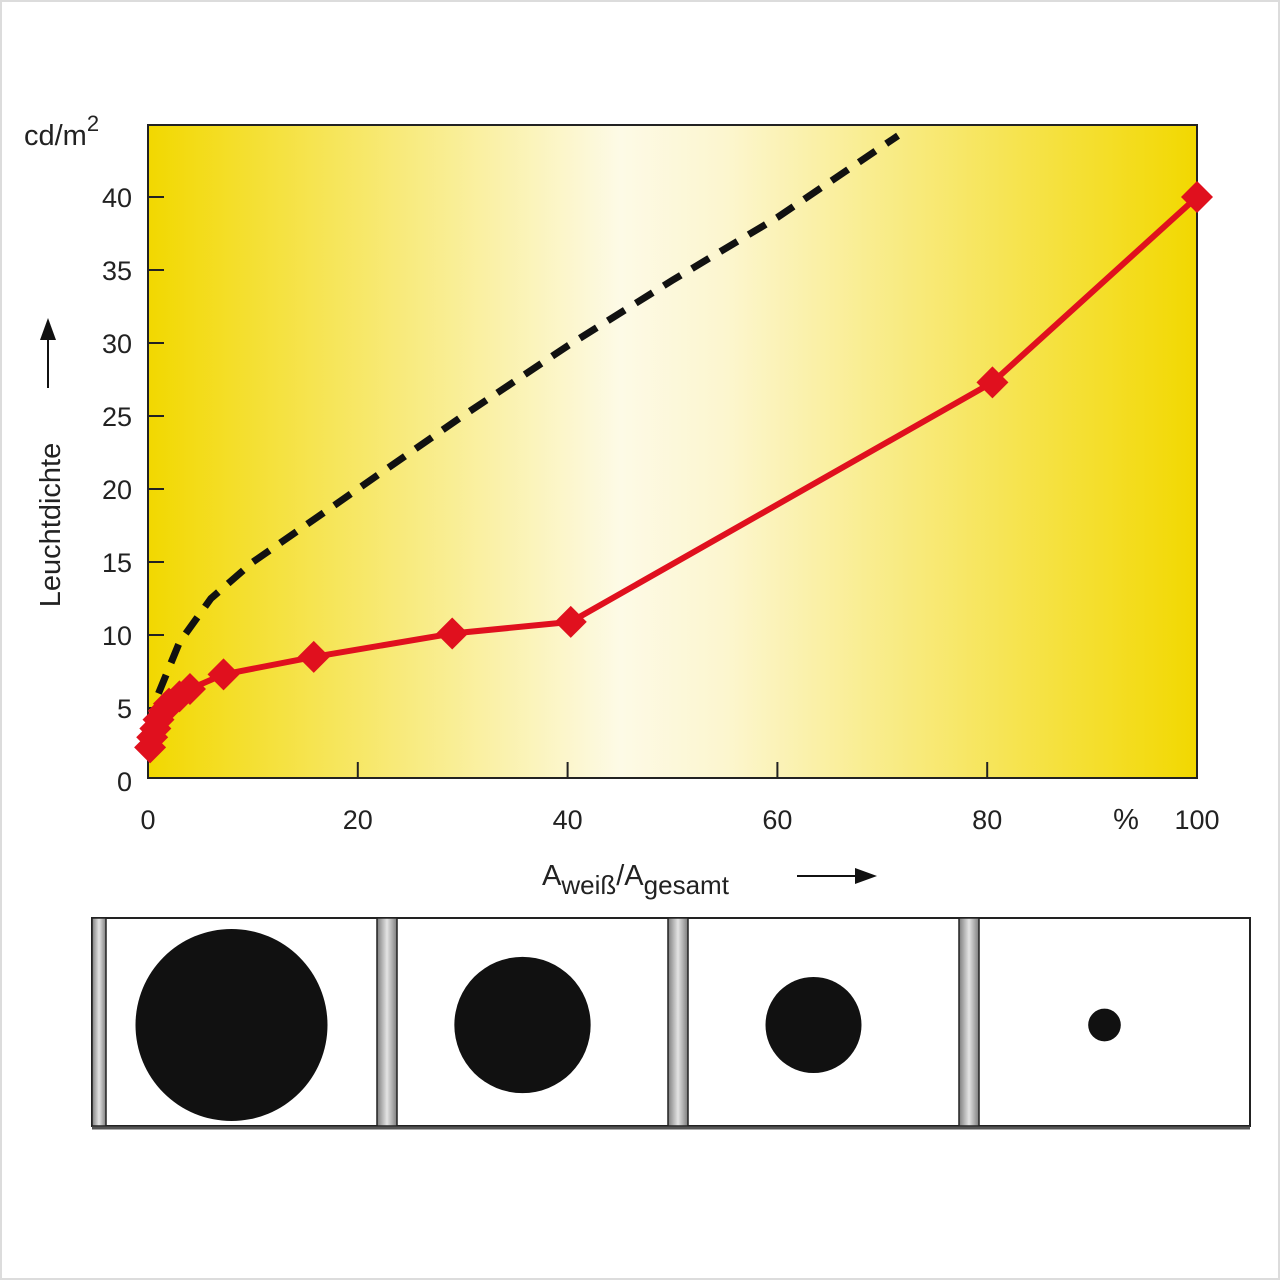 The width and height of the screenshot is (1280, 1280). What do you see at coordinates (680, 798) in the screenshot?
I see `x-axis: 0 20 40 60 80 100` at bounding box center [680, 798].